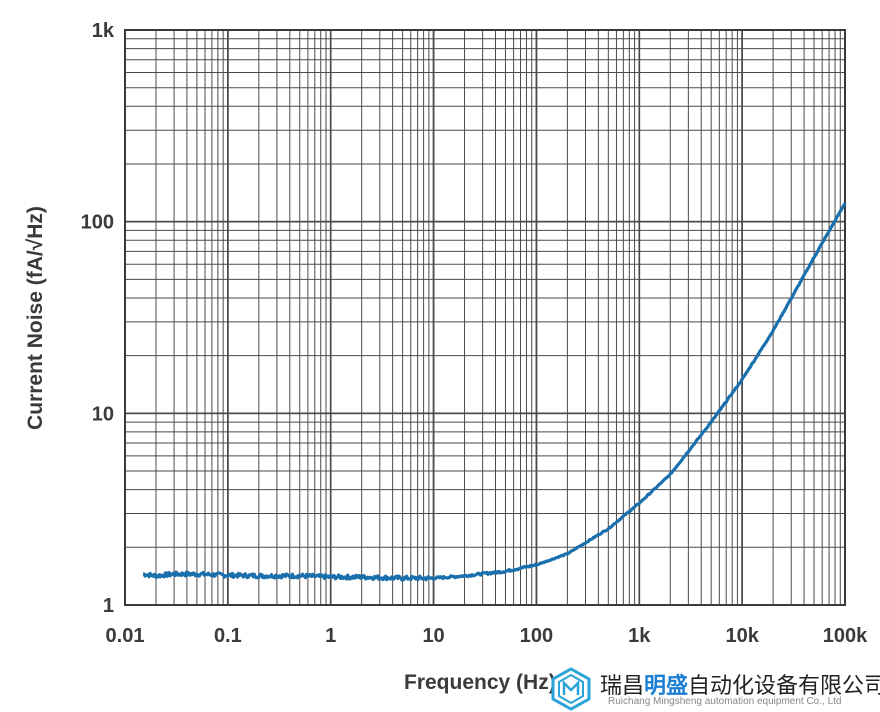 This screenshot has width=880, height=712. I want to click on x-tick-label: 10k, so click(742, 636).